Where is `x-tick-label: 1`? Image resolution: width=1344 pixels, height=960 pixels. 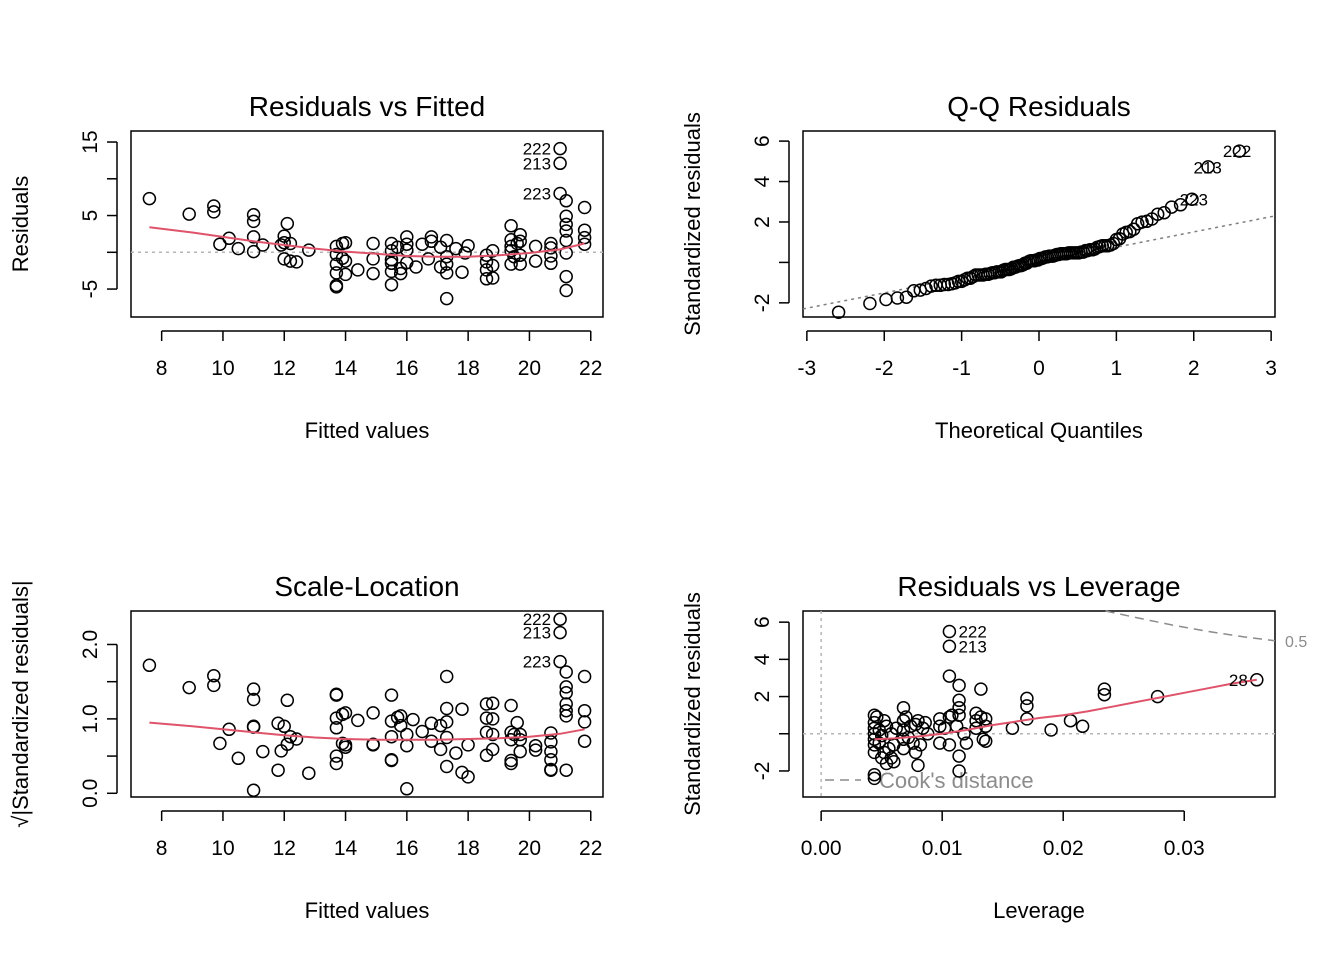 x-tick-label: 1 is located at coordinates (1117, 368).